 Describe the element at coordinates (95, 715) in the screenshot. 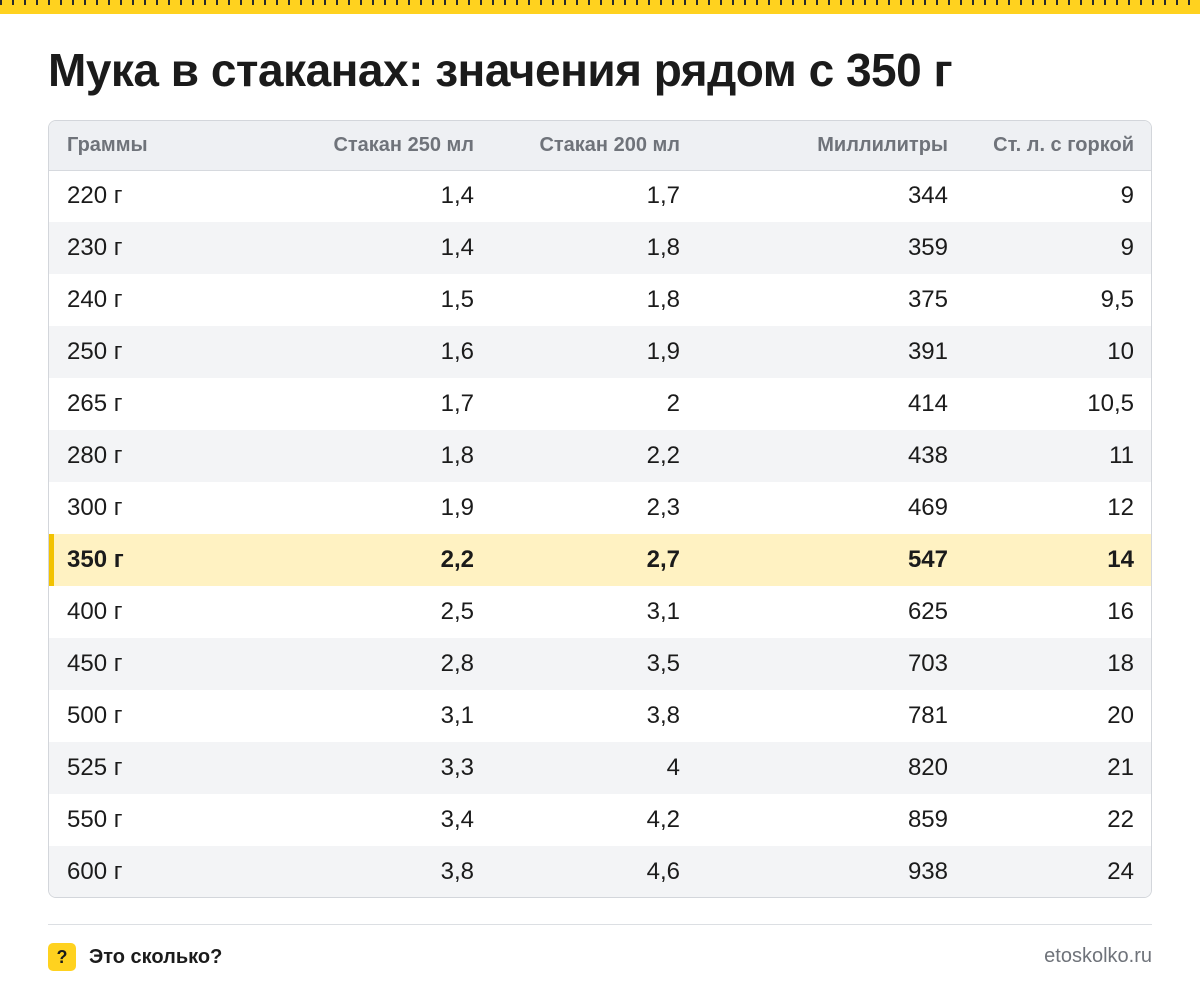

I see `cell-grams: 500 г` at that location.